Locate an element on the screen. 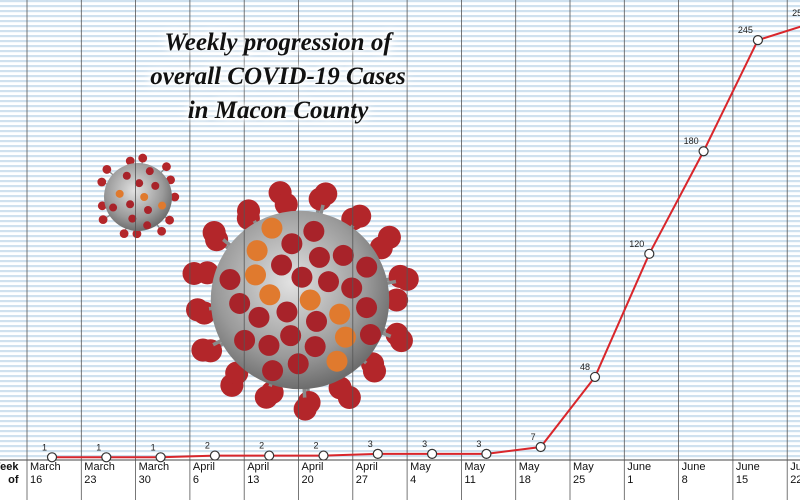 Image resolution: width=800 pixels, height=500 pixels. virus-body is located at coordinates (138, 197).